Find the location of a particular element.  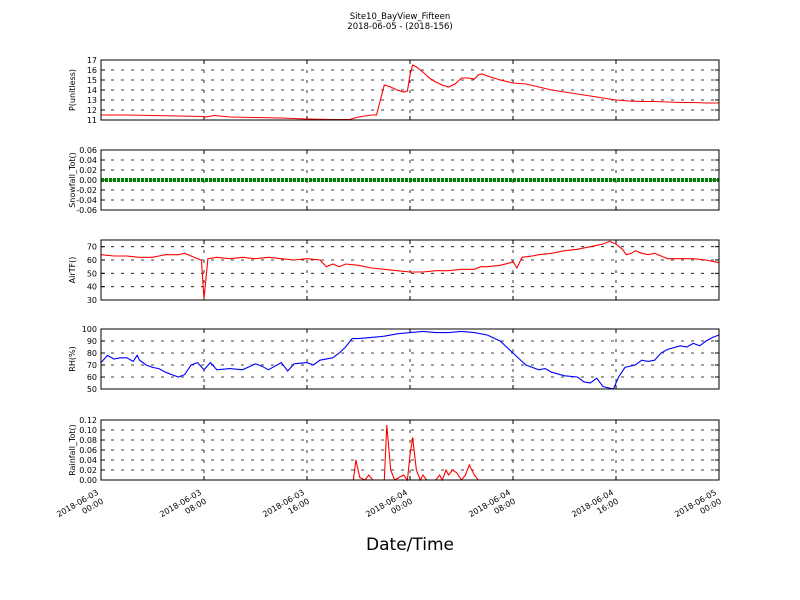

y-axis-label: Rainfall_Tot() is located at coordinates (72, 450).